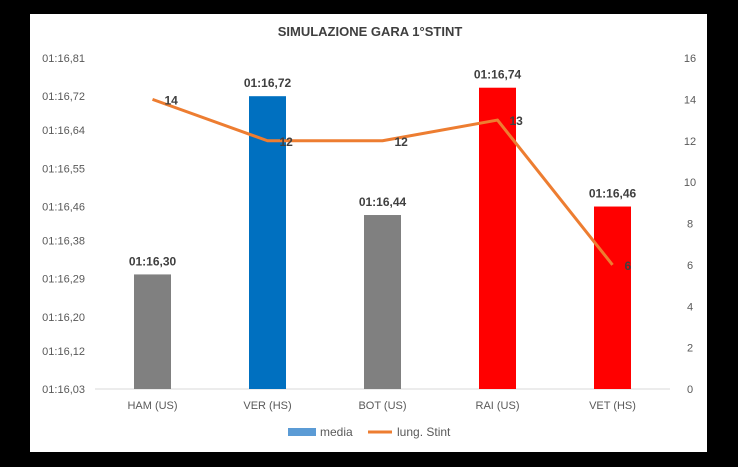  Describe the element at coordinates (690, 225) in the screenshot. I see `y-right-tick-label: 8` at that location.